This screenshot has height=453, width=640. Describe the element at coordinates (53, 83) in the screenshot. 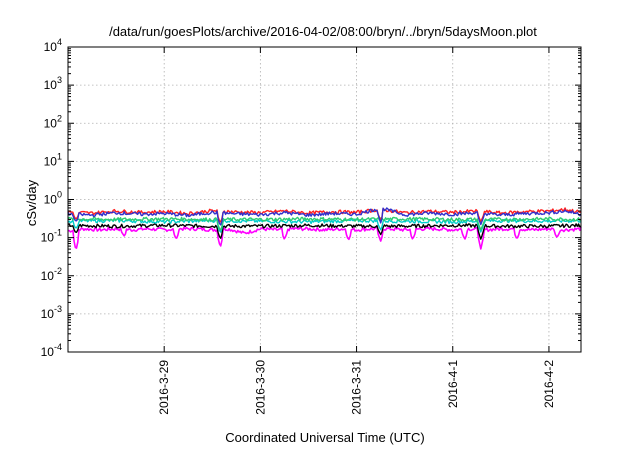

I see `y-tick-label: 10³` at that location.